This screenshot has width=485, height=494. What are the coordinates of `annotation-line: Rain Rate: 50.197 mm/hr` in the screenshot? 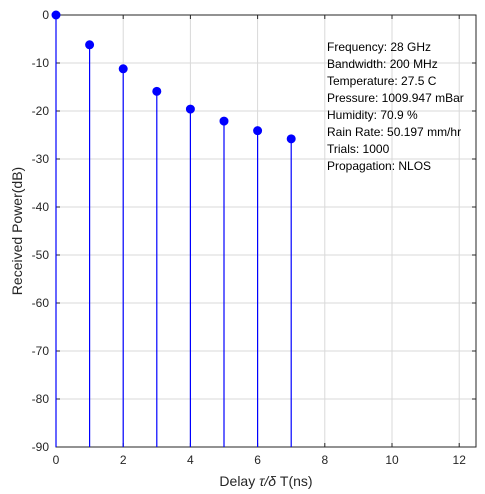 It's located at (394, 132).